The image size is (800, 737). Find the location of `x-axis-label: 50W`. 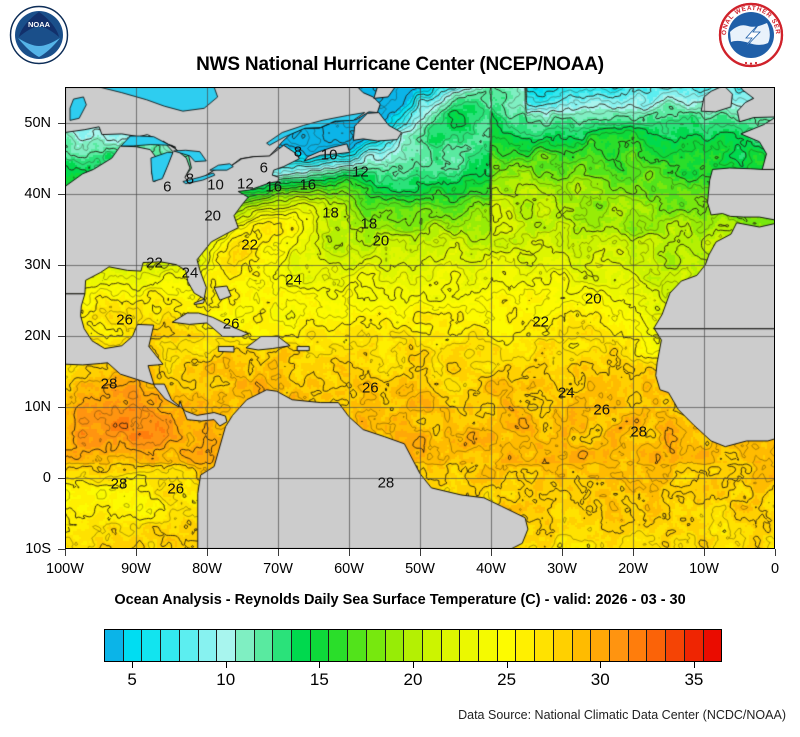

x-axis-label: 50W is located at coordinates (420, 569).